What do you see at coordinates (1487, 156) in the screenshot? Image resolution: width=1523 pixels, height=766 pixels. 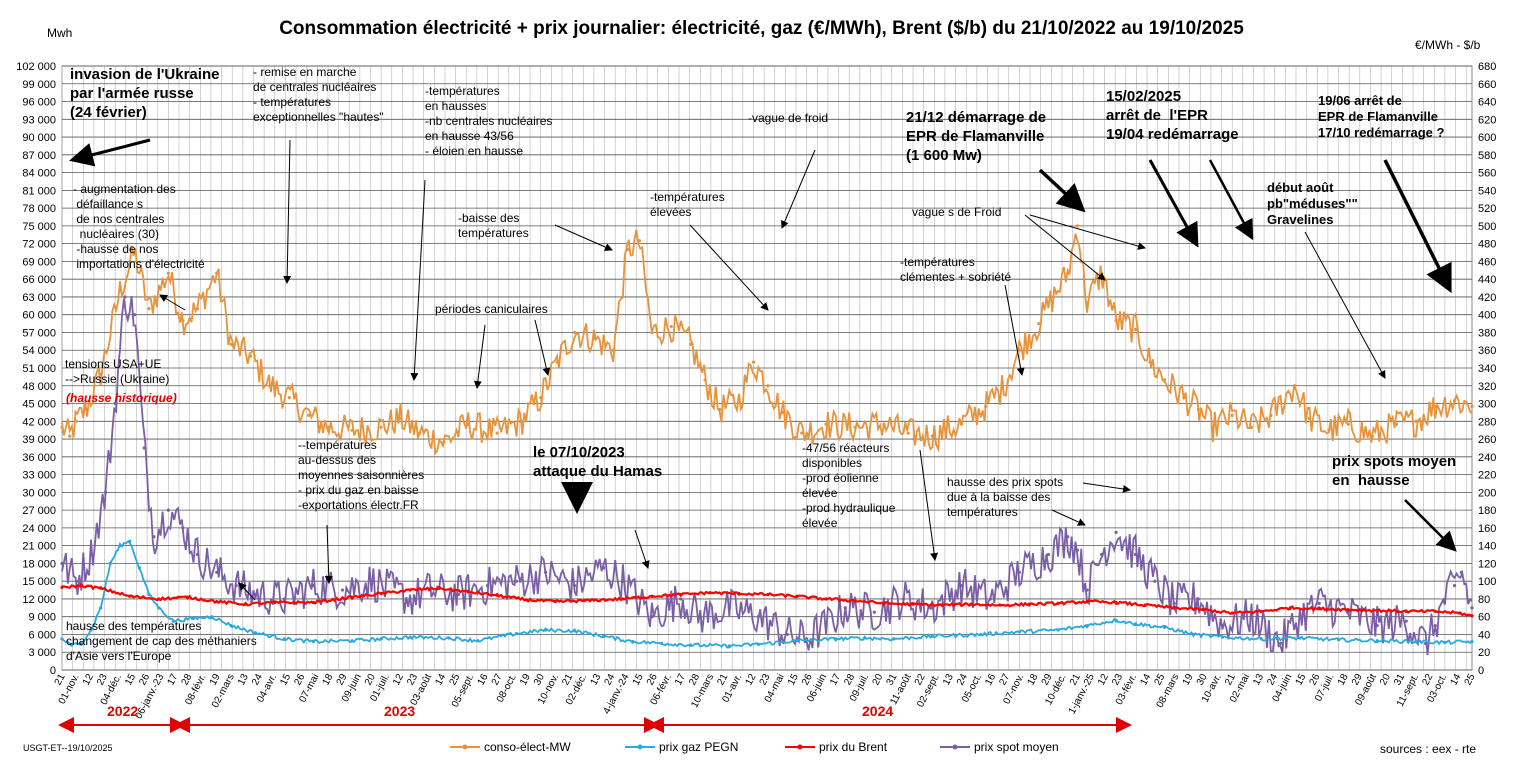 I see `y-right-tick-label: 580` at bounding box center [1487, 156].